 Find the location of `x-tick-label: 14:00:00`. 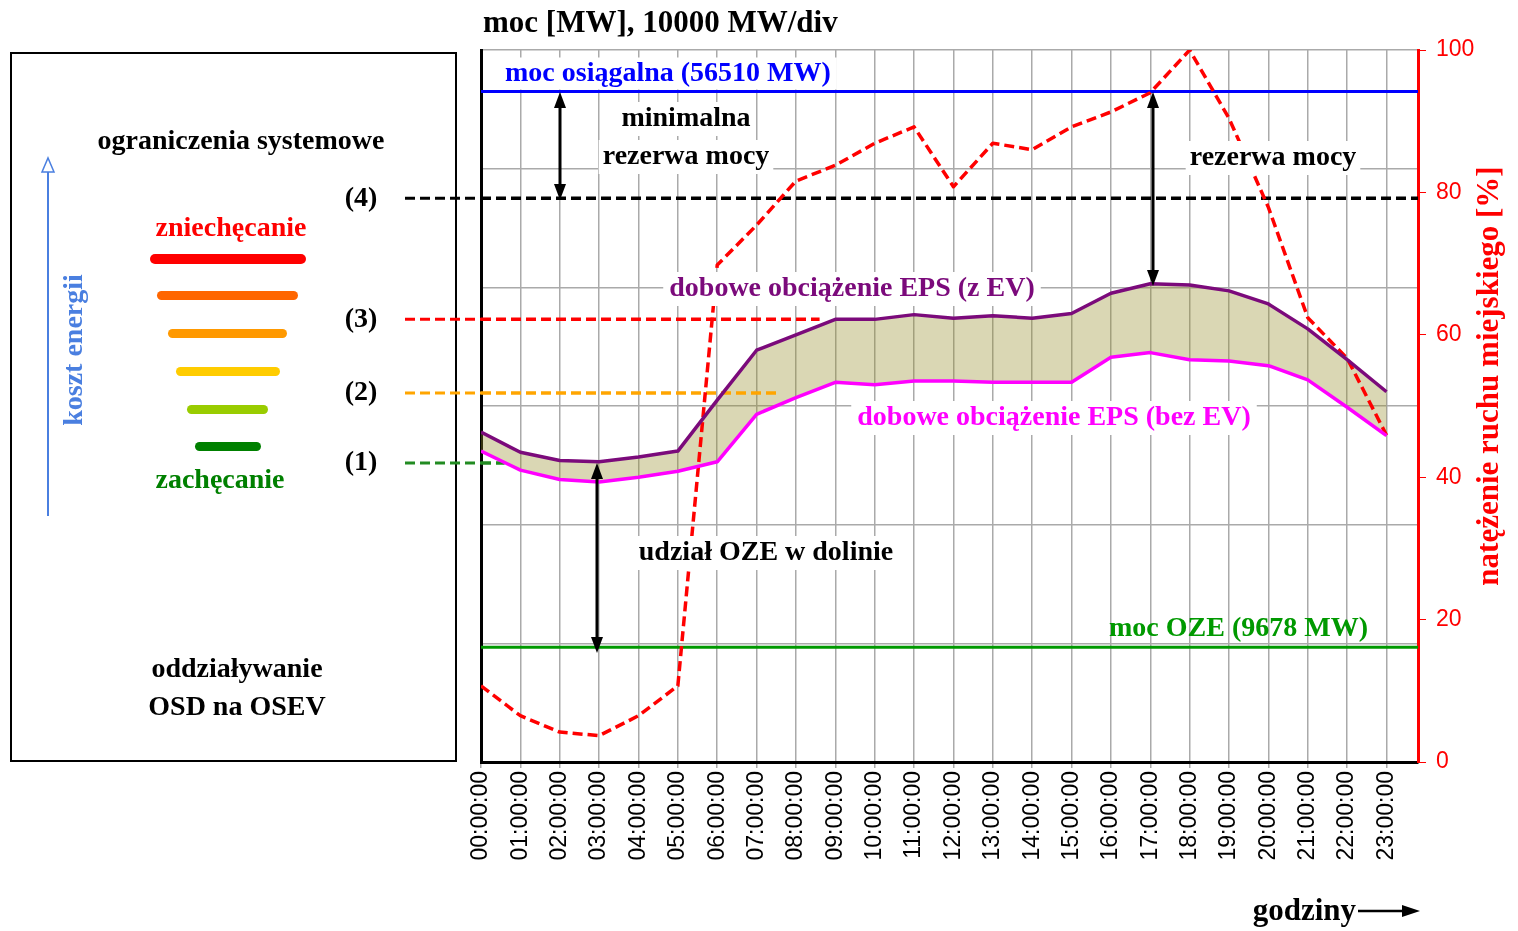

x-tick-label: 14:00:00 is located at coordinates (1030, 816).